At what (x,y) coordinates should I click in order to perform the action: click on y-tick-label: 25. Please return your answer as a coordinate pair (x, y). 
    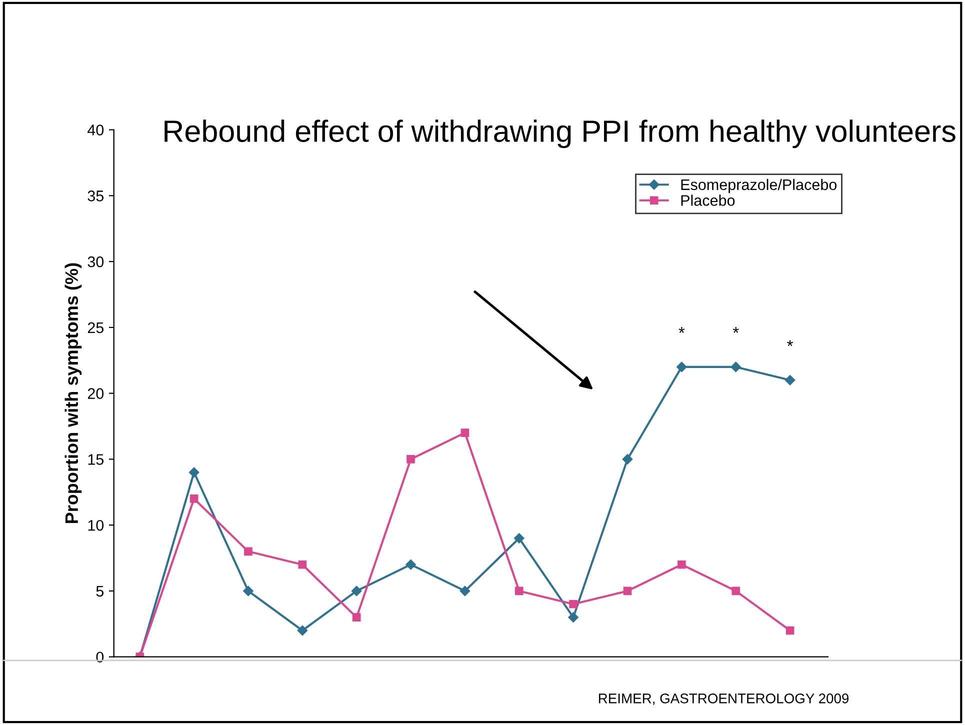
    Looking at the image, I should click on (96, 328).